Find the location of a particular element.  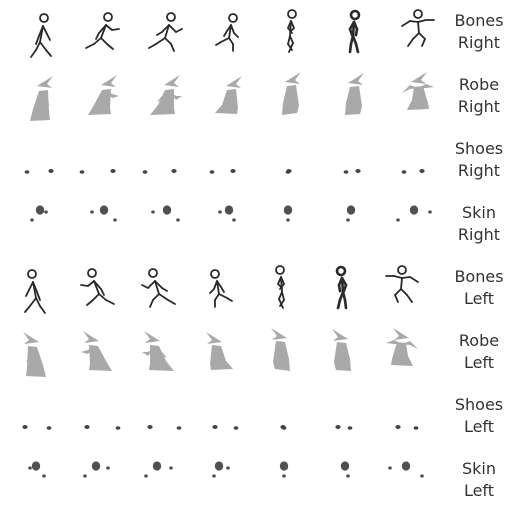

sprite-row-shoes-left: Shoes Left is located at coordinates (256, 416).